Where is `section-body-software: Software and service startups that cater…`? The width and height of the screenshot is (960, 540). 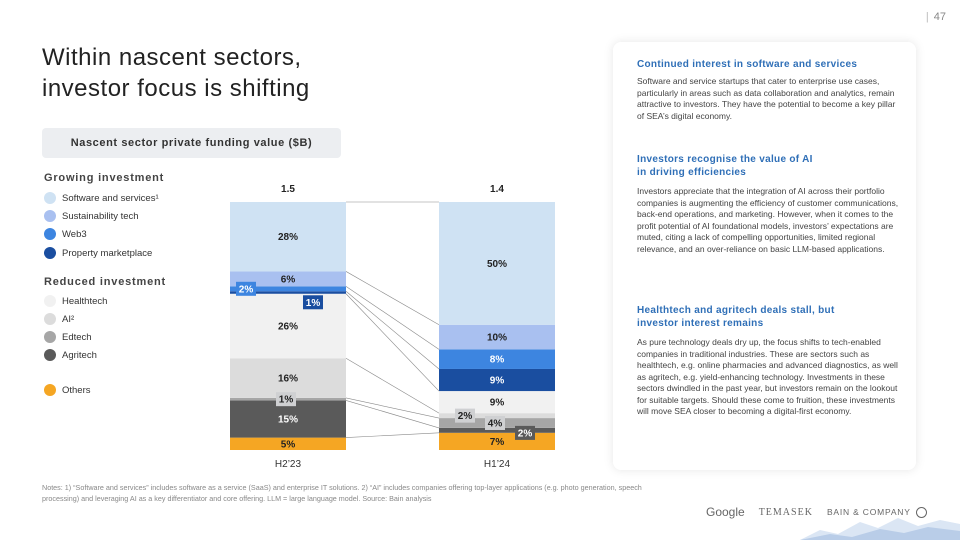 section-body-software: Software and service startups that cater… is located at coordinates (766, 98).